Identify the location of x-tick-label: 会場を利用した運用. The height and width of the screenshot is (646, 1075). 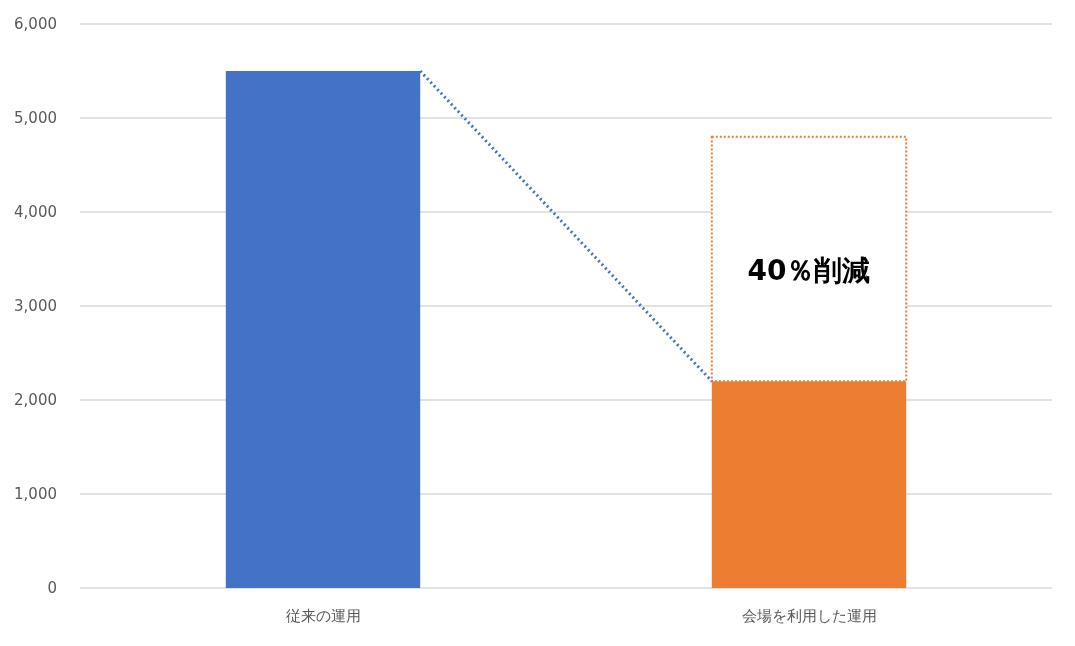
(809, 616).